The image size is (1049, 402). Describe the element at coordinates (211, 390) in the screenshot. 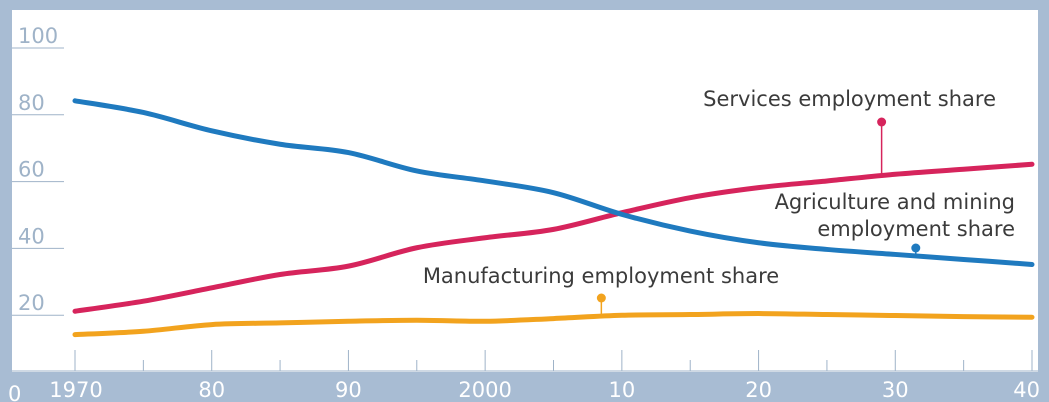

I see `x-tick-label: 80` at that location.